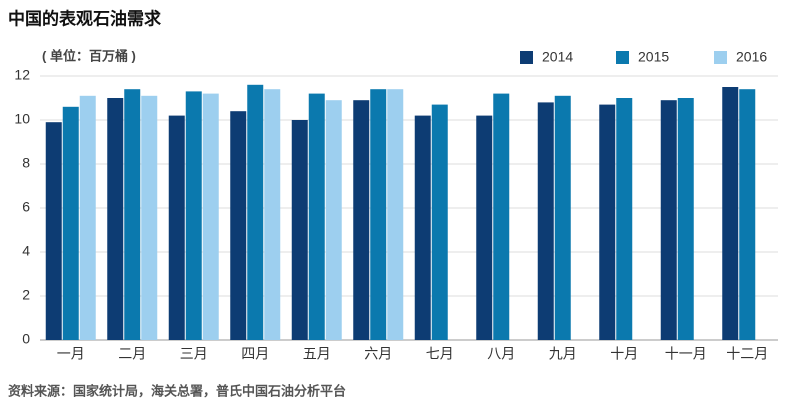  I want to click on x-tick-label: 二月, so click(132, 354).